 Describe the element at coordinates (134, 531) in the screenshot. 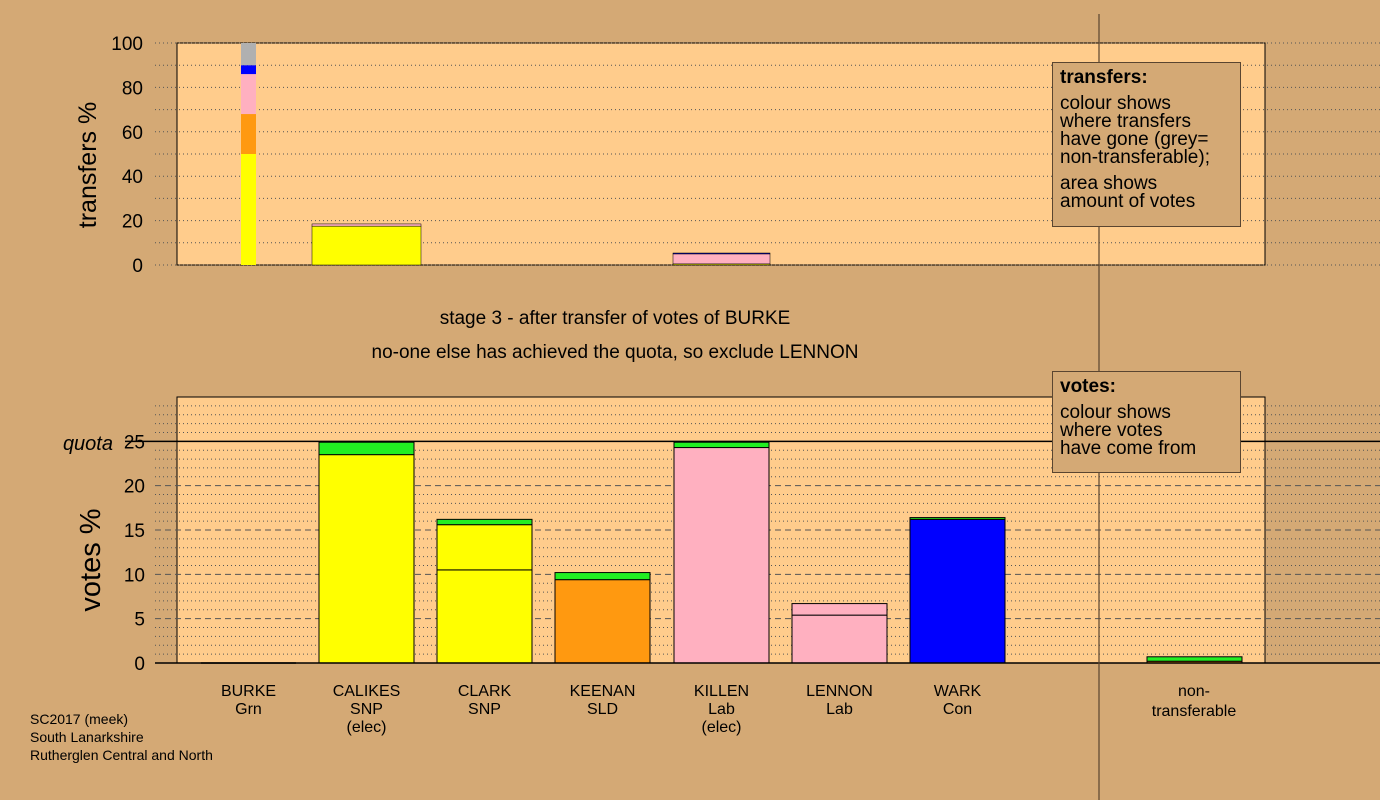

I see `votes-y-tick-label: 15` at that location.